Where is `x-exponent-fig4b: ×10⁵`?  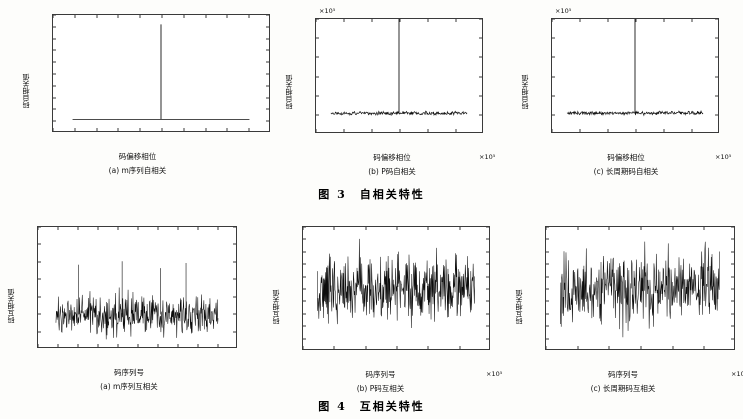 x-exponent-fig4b: ×10⁵ is located at coordinates (494, 374).